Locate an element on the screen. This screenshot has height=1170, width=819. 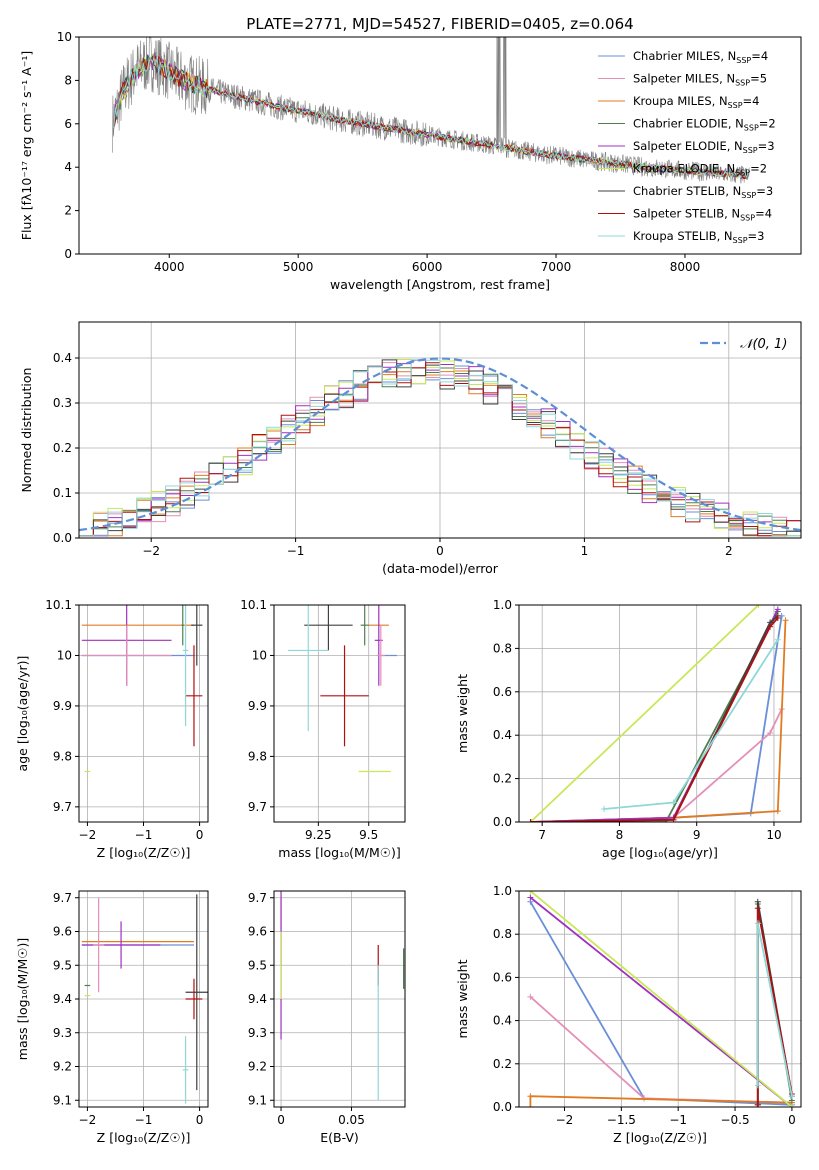
y-axis-label: Normed distribution is located at coordinates (26, 430).